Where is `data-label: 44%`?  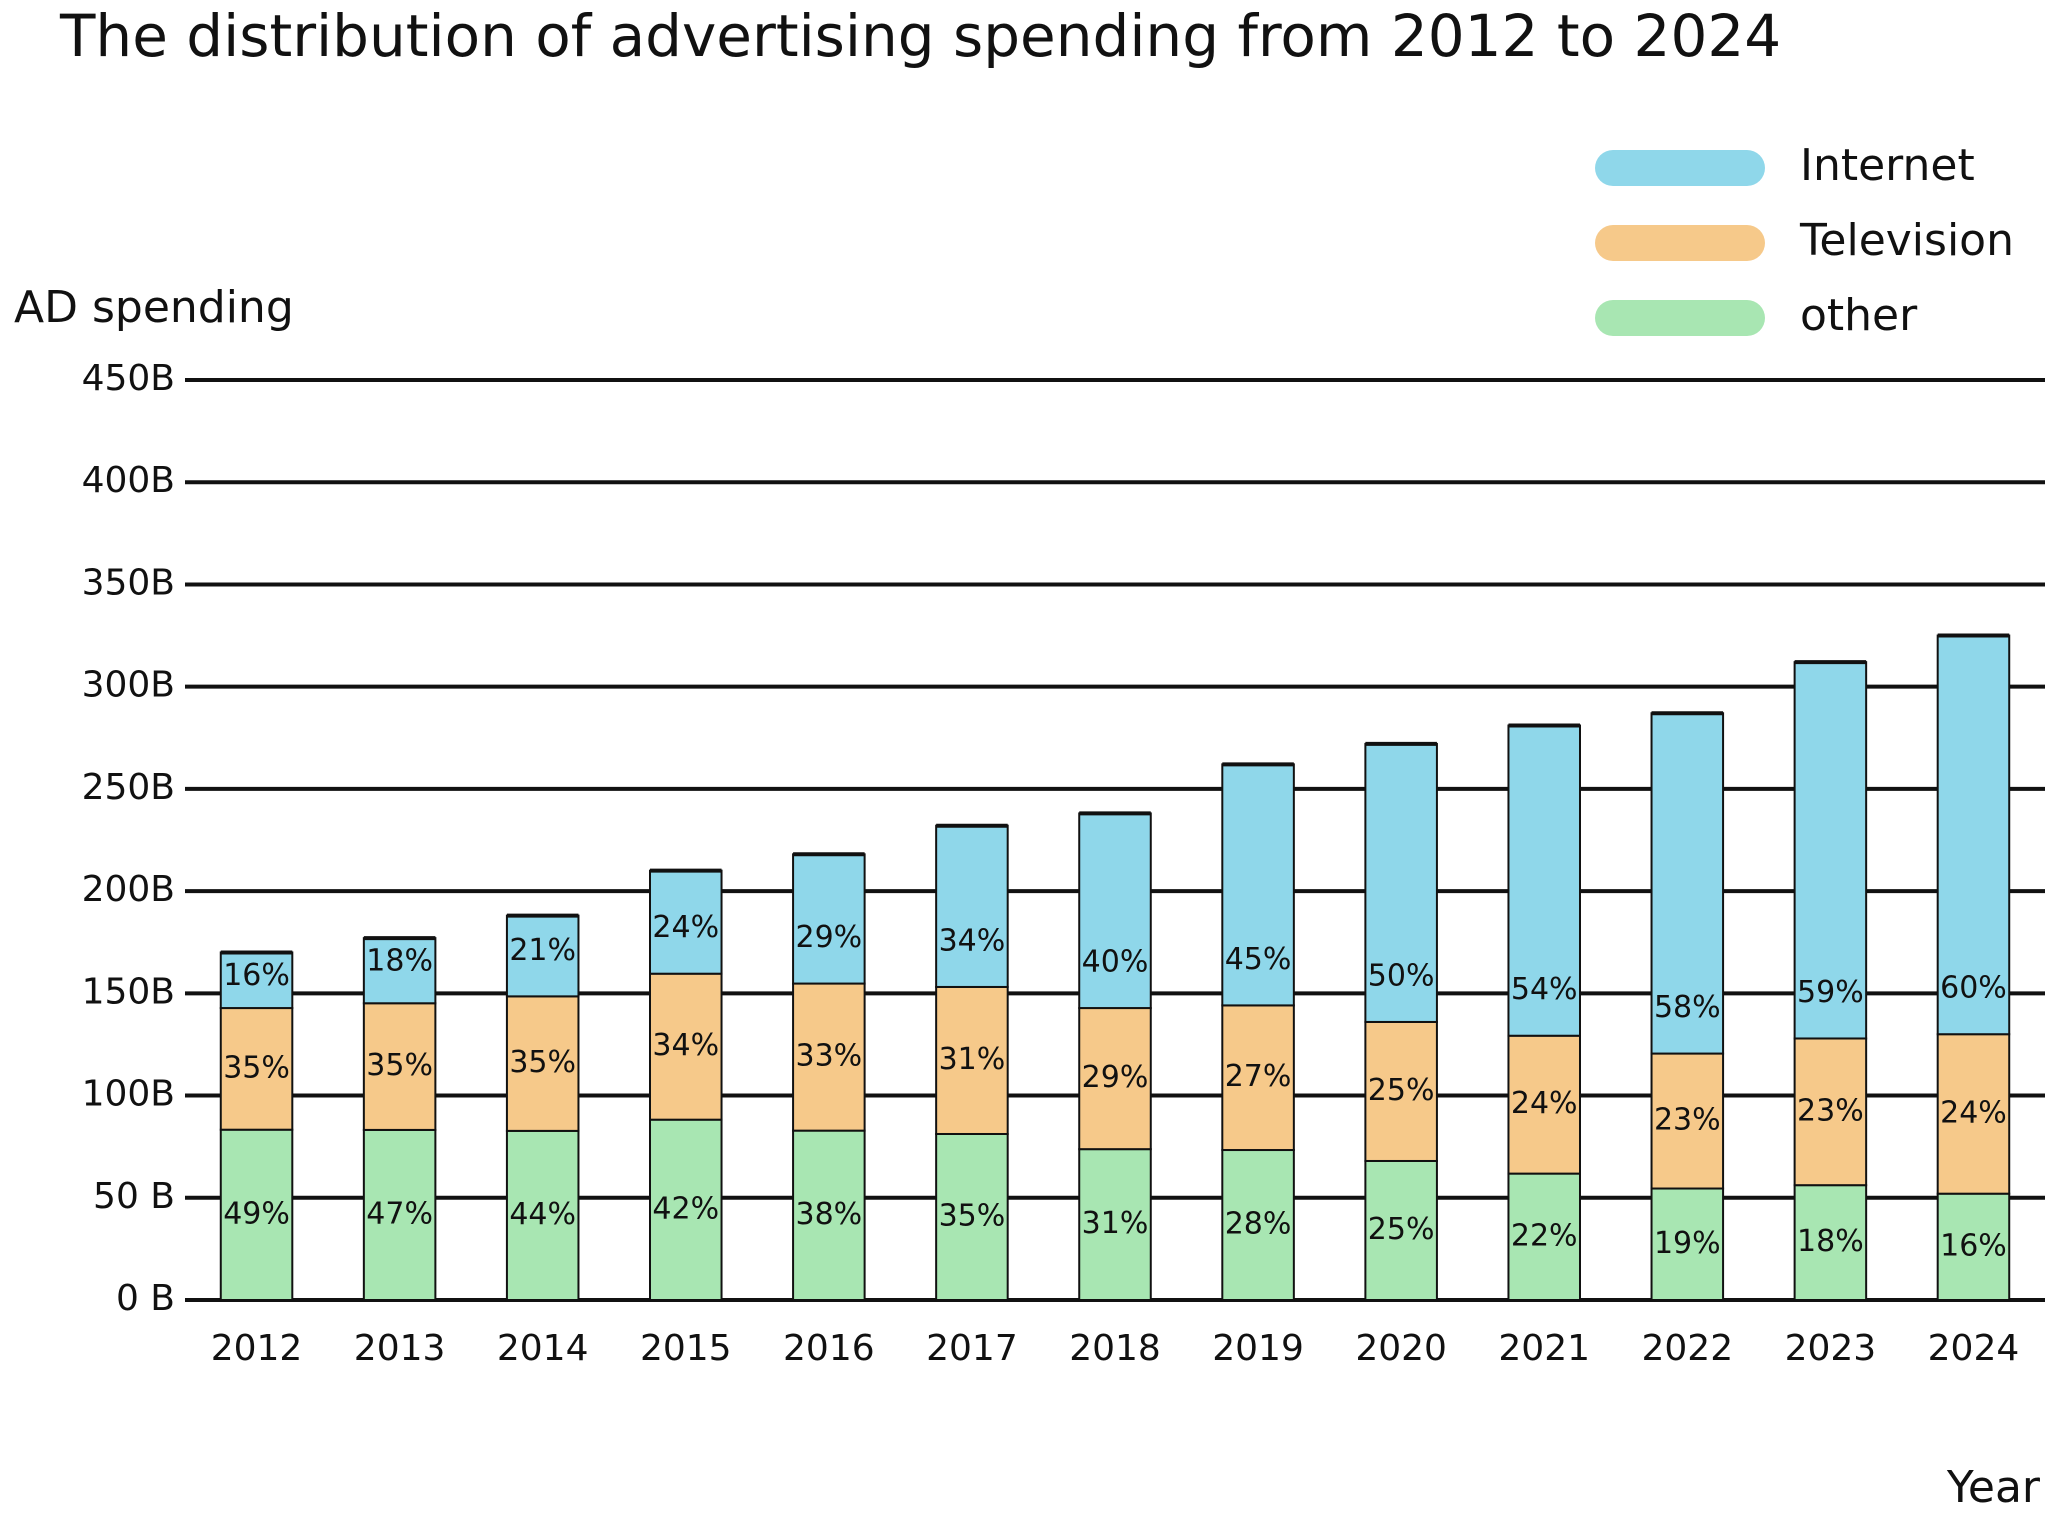 data-label: 44% is located at coordinates (542, 1214).